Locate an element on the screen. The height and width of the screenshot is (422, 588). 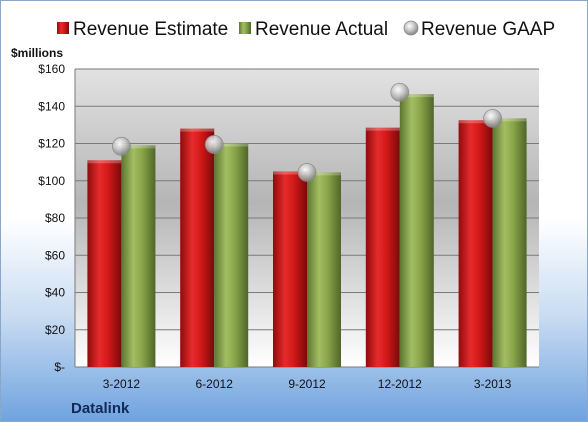
x-tick-label: 12-2012 is located at coordinates (400, 384).